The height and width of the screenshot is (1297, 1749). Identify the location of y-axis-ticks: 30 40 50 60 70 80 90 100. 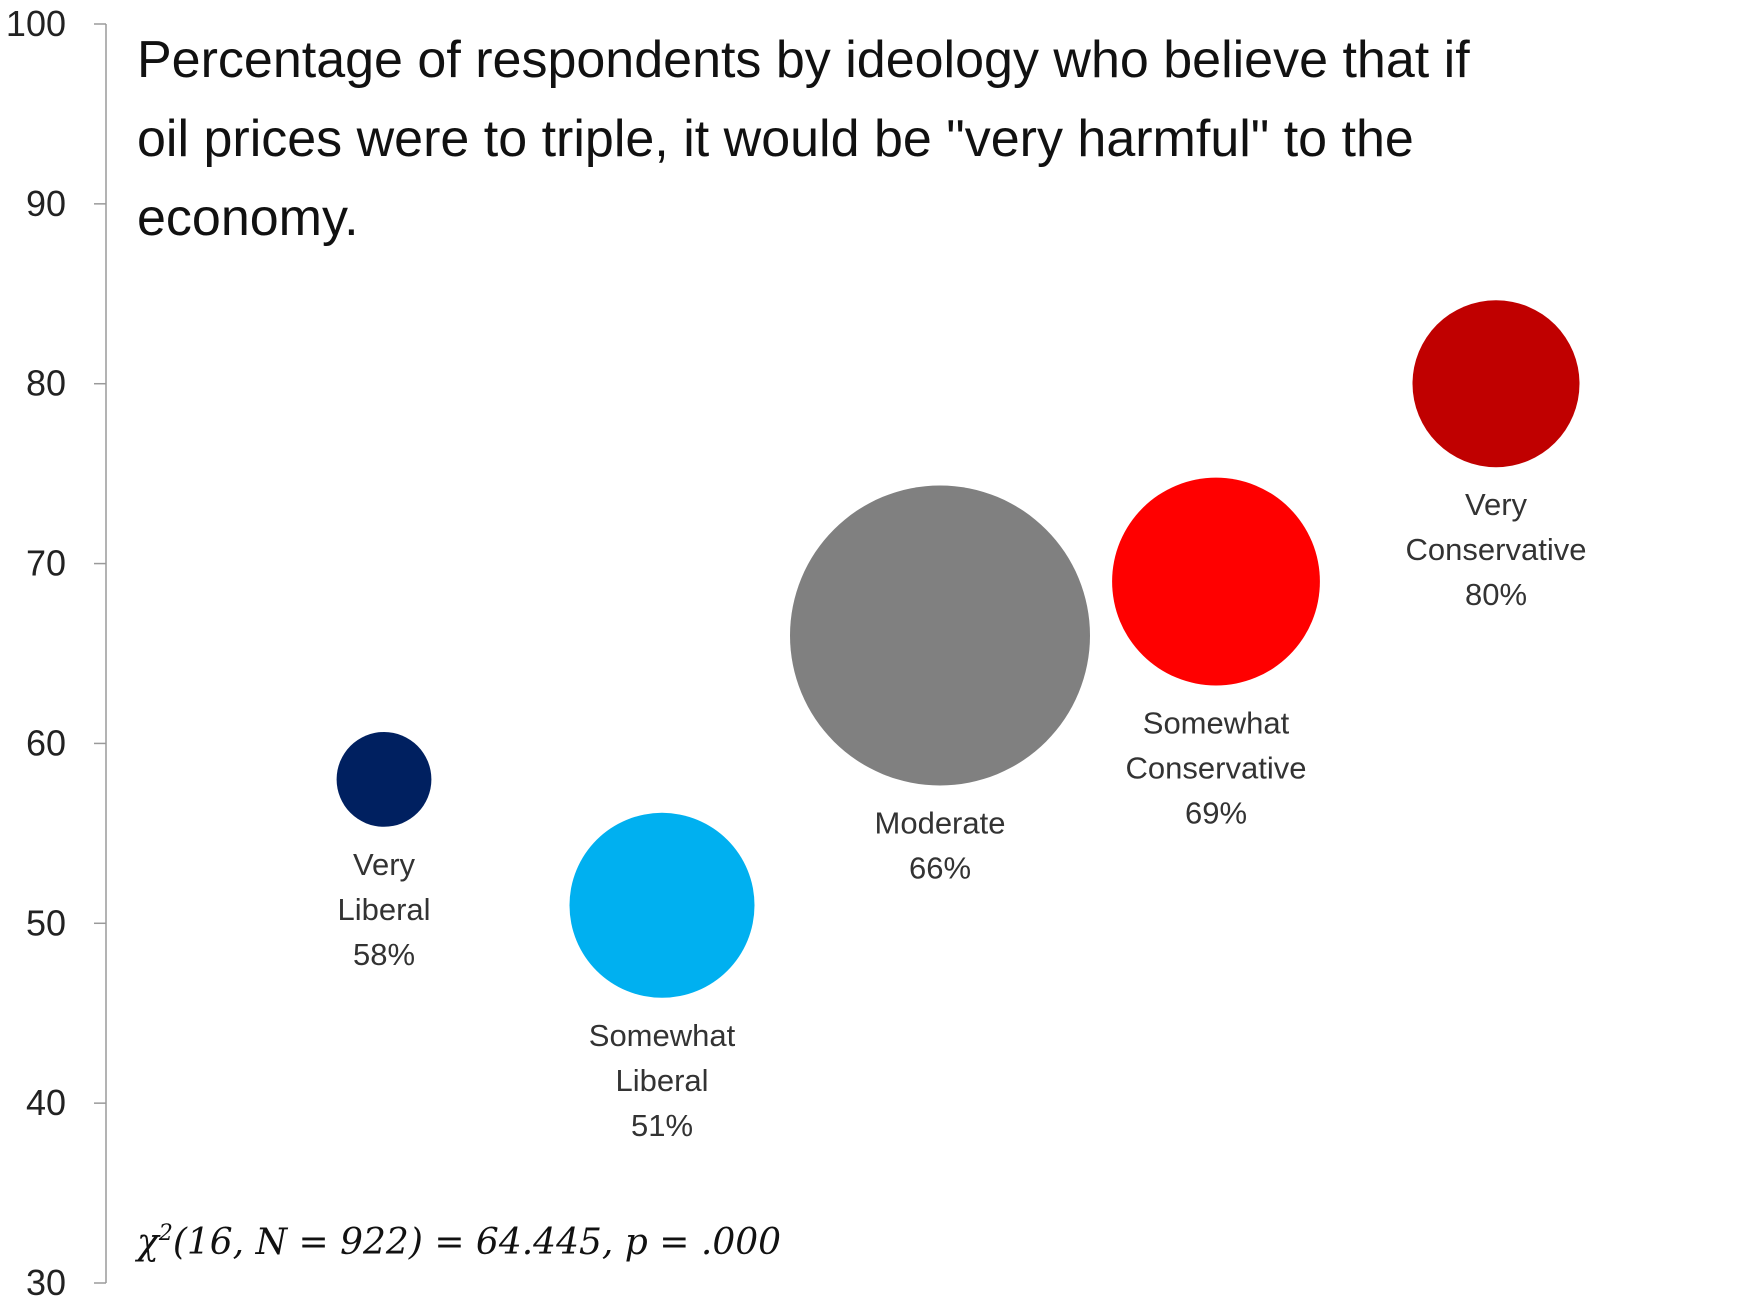
(56, 650).